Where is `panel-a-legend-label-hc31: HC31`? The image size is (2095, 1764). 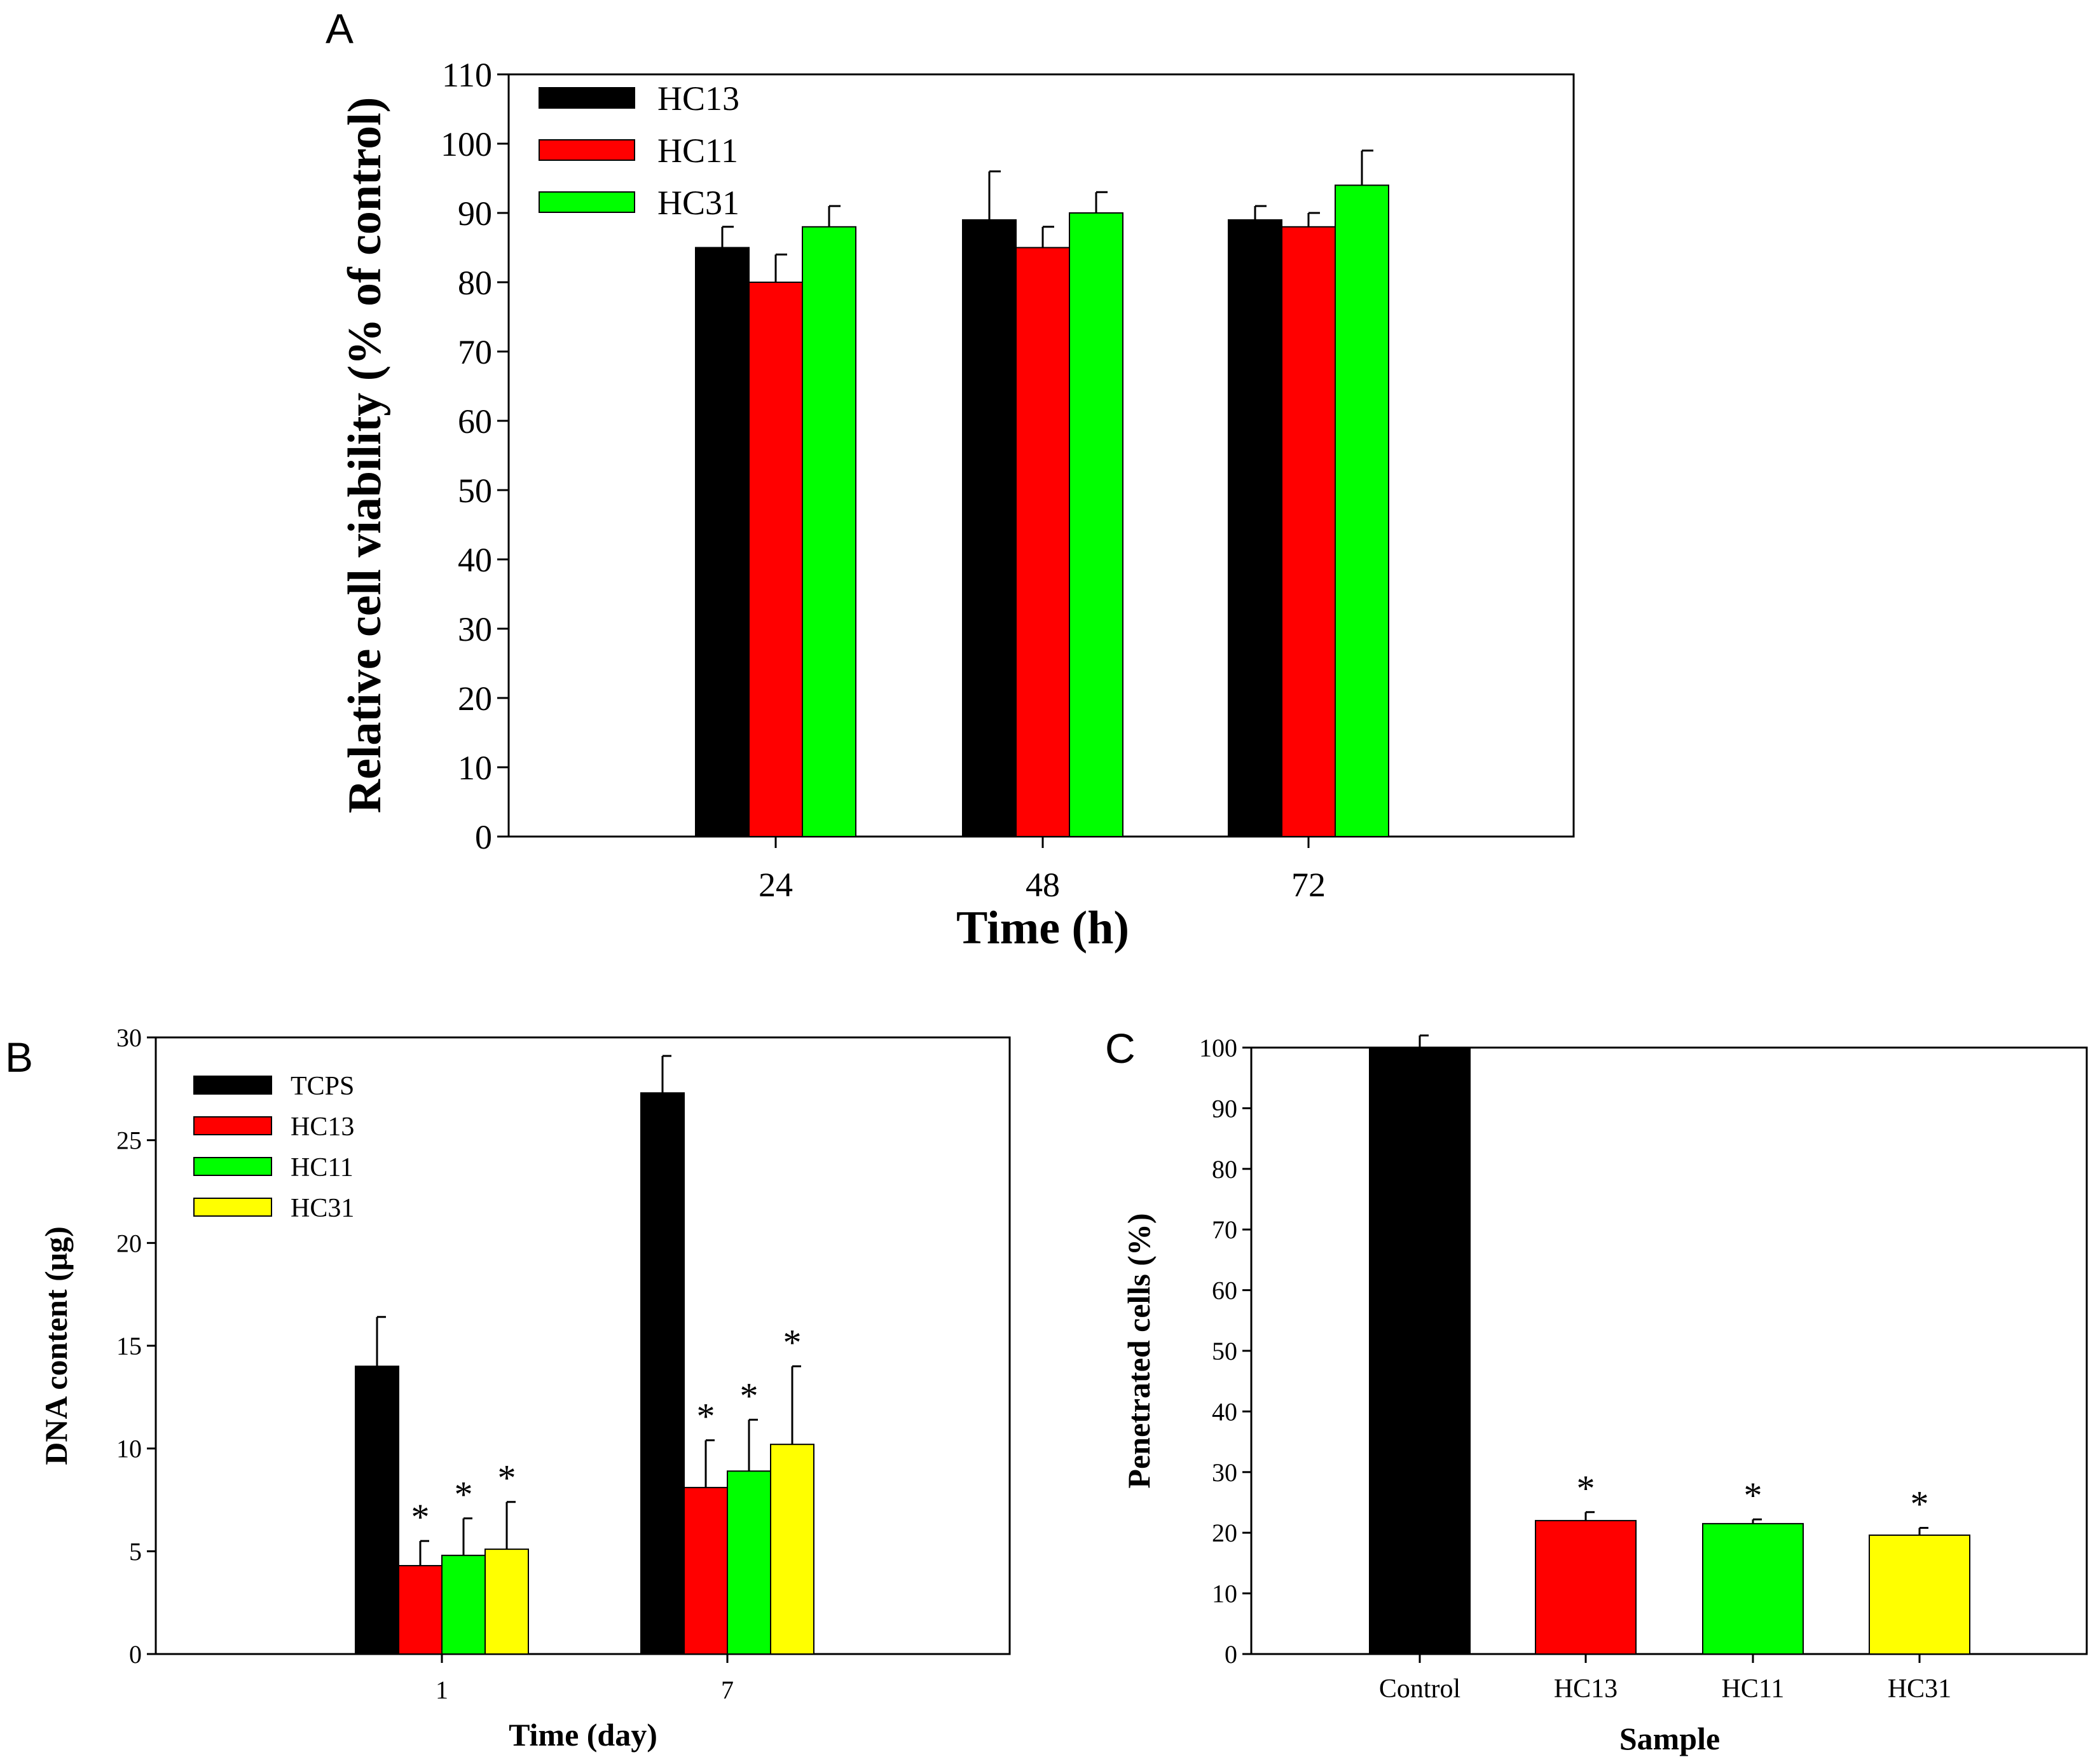 panel-a-legend-label-hc31: HC31 is located at coordinates (698, 203).